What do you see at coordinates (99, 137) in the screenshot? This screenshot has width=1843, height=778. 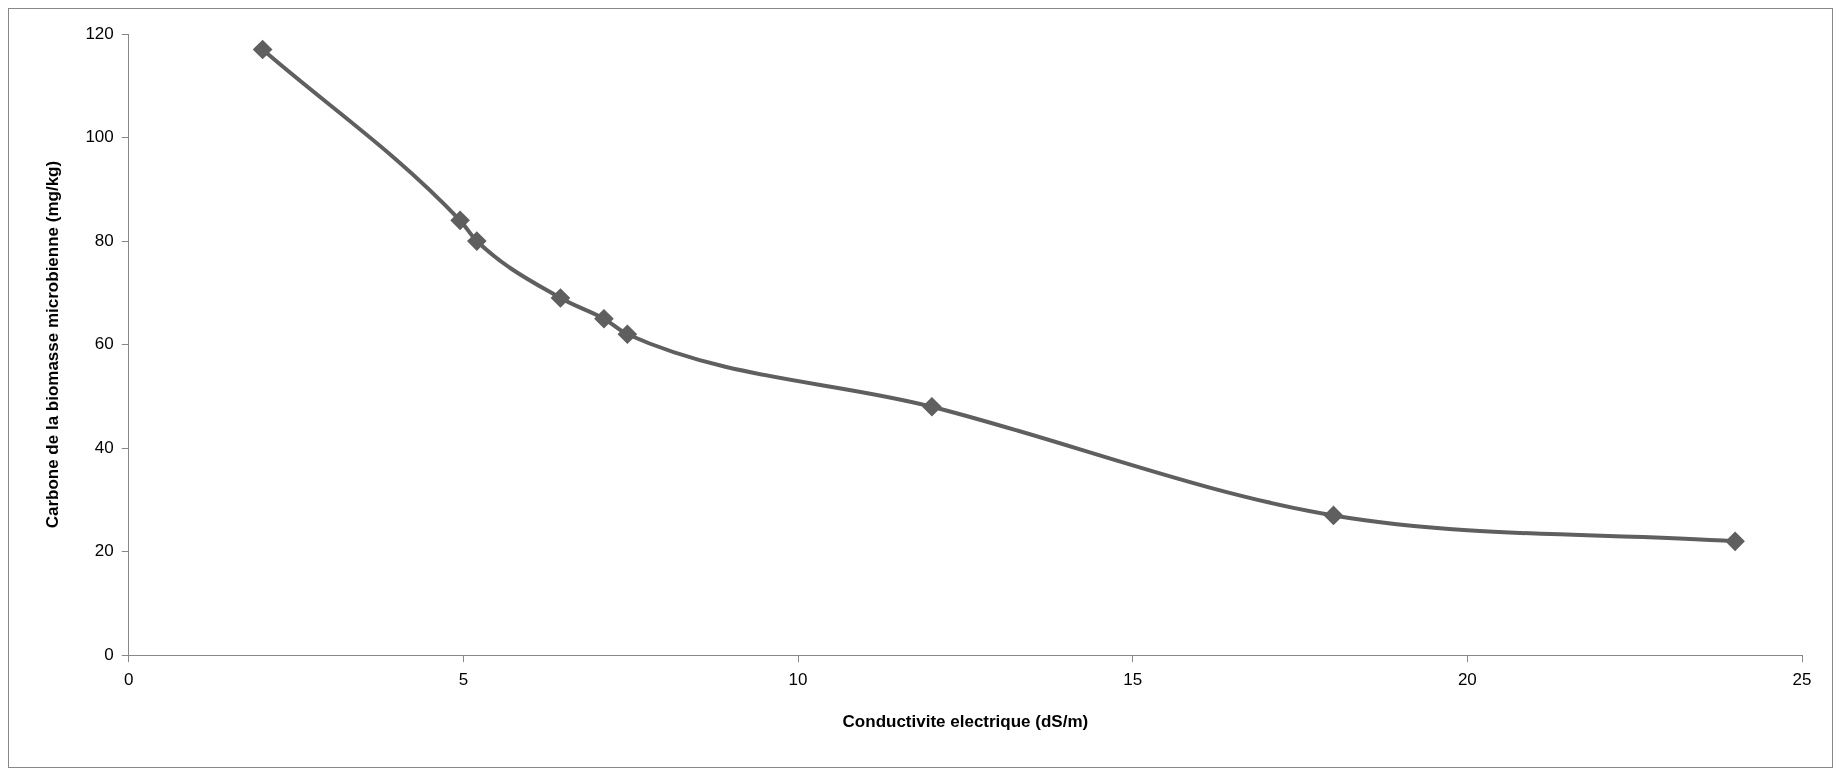 I see `y-tick-label: 100` at bounding box center [99, 137].